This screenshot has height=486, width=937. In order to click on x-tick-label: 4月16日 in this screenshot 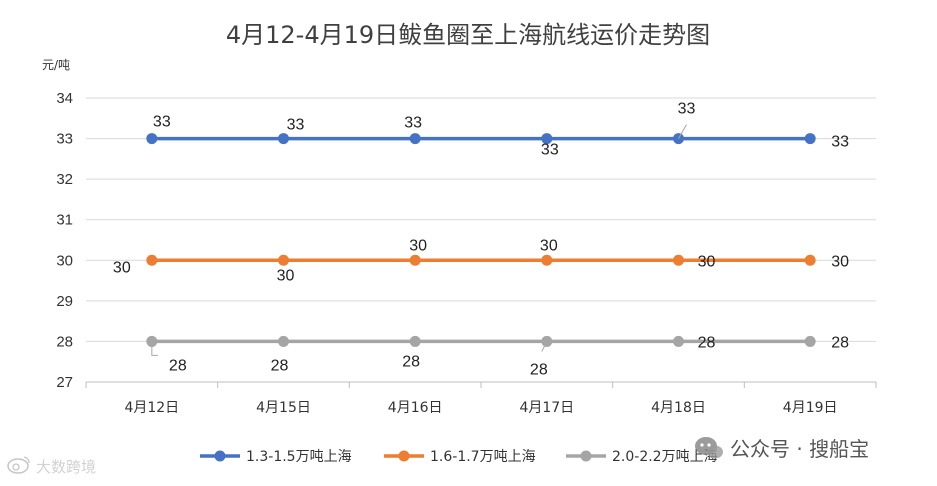, I will do `click(415, 408)`.